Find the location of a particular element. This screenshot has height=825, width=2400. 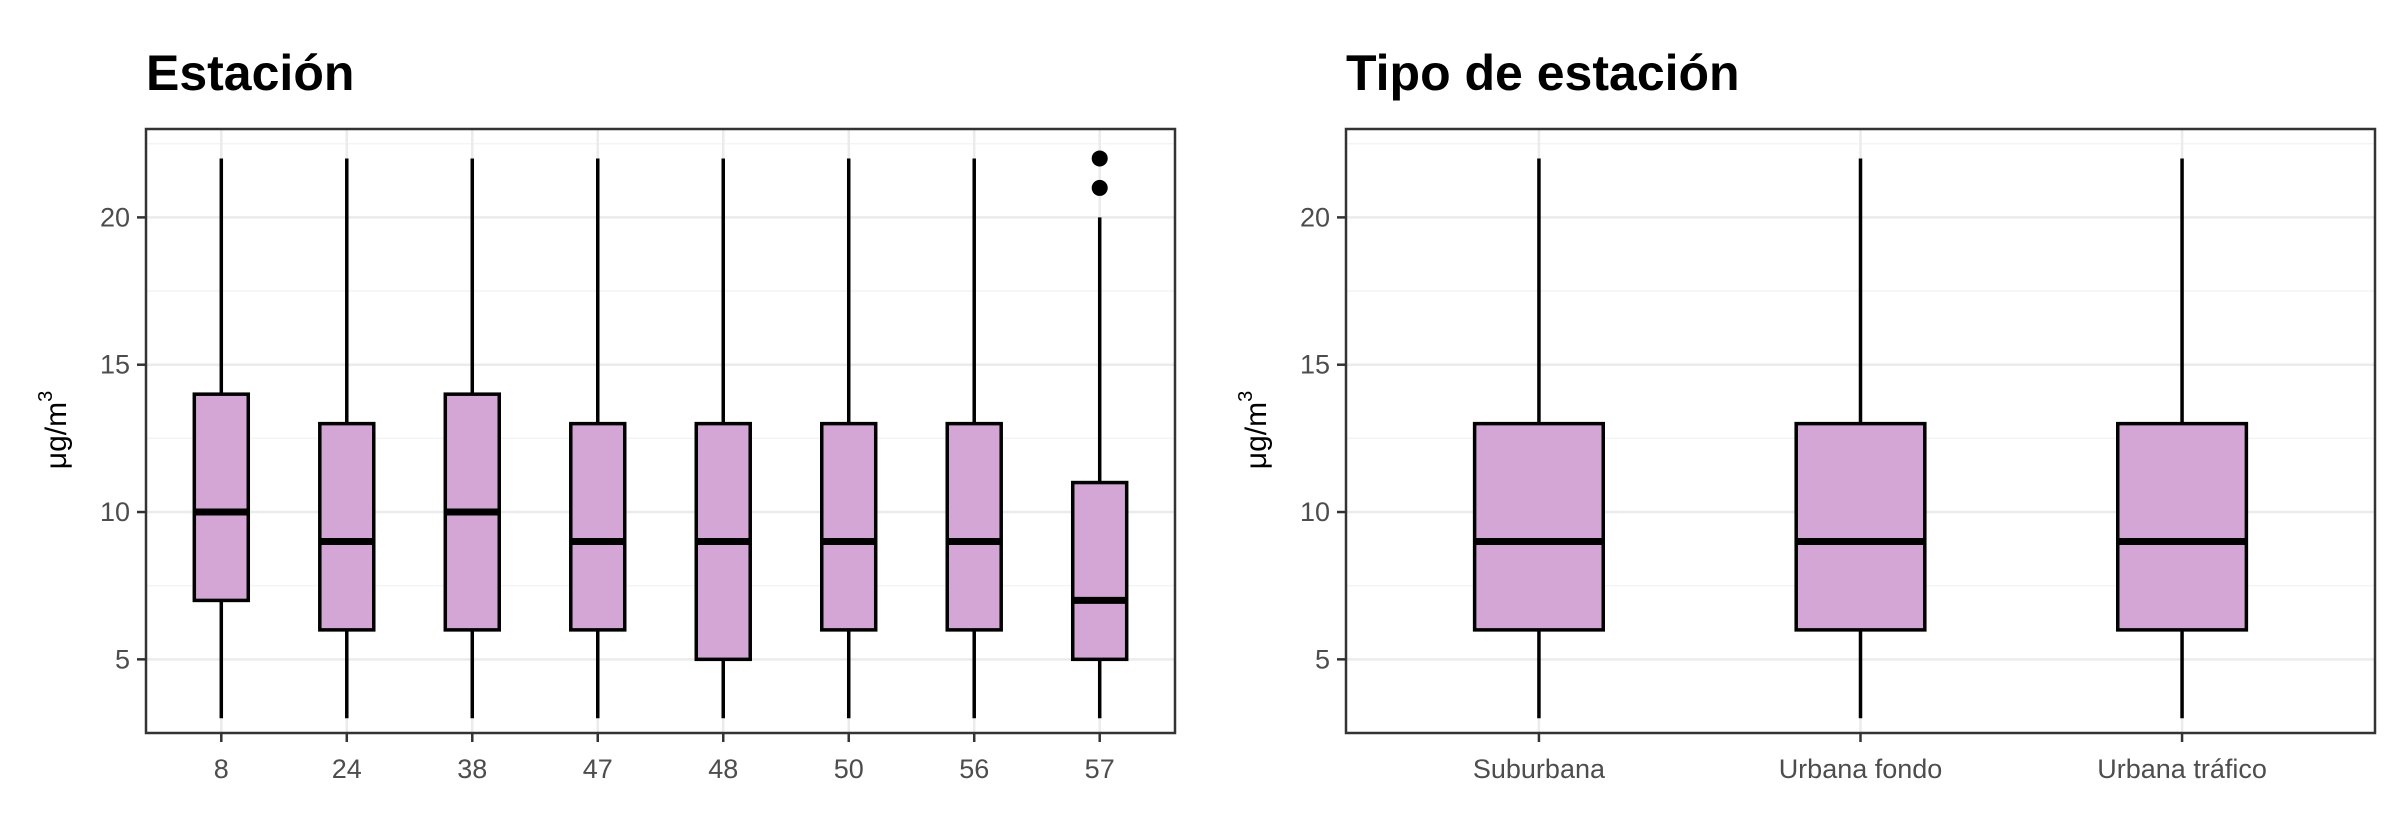

box-urbana-fondo is located at coordinates (1860, 438).